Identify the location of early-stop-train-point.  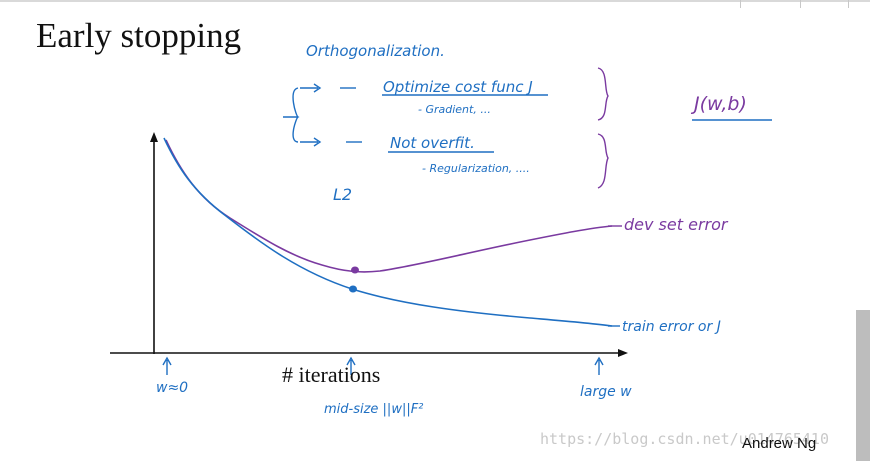
(353, 289).